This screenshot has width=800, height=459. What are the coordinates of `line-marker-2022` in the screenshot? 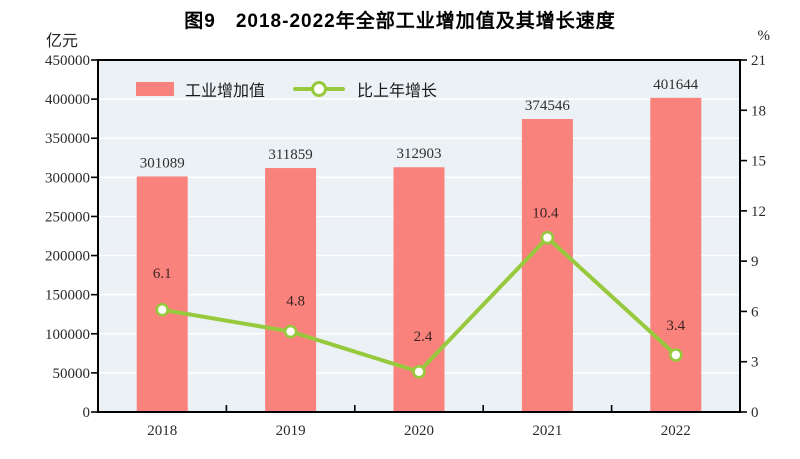 It's located at (675, 355).